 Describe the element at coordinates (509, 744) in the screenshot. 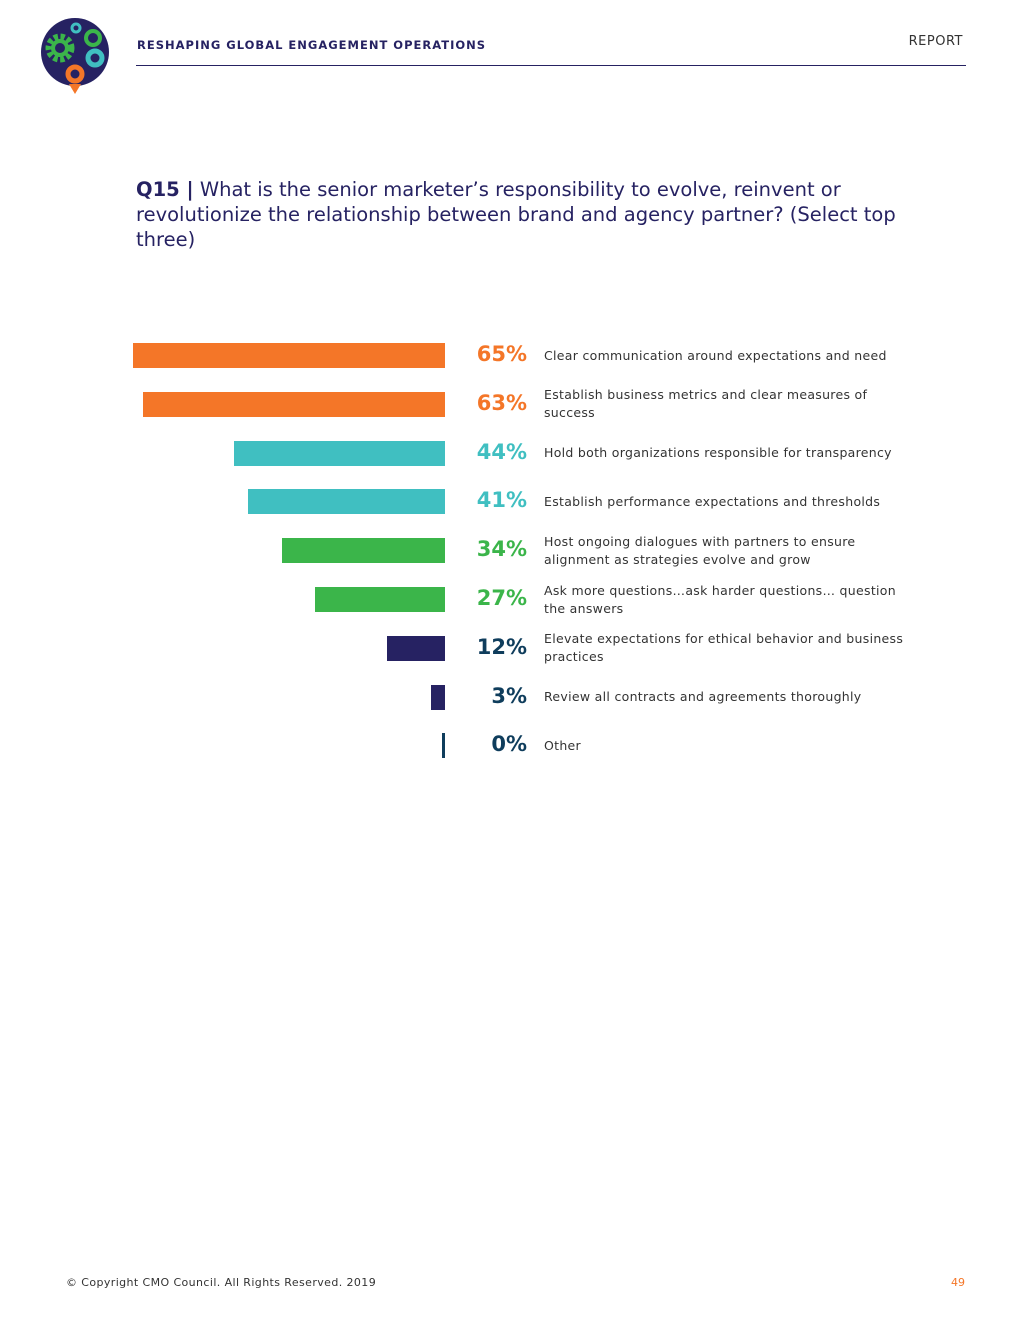

I see `value-label: 0%` at that location.